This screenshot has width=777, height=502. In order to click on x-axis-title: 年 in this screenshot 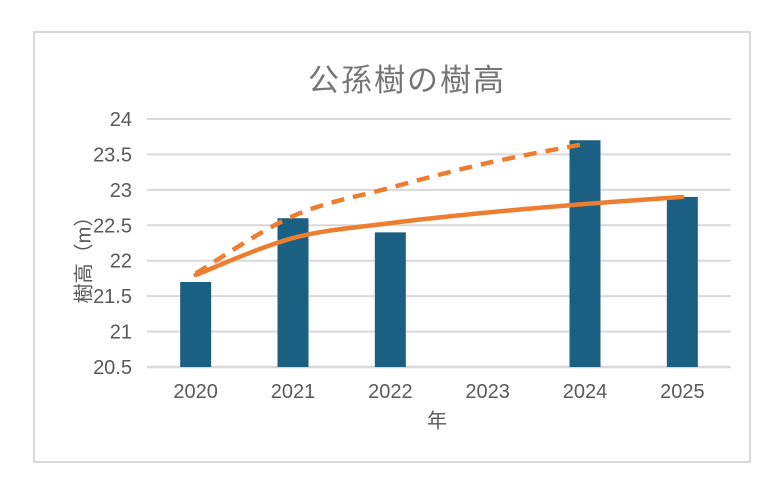, I will do `click(437, 421)`.